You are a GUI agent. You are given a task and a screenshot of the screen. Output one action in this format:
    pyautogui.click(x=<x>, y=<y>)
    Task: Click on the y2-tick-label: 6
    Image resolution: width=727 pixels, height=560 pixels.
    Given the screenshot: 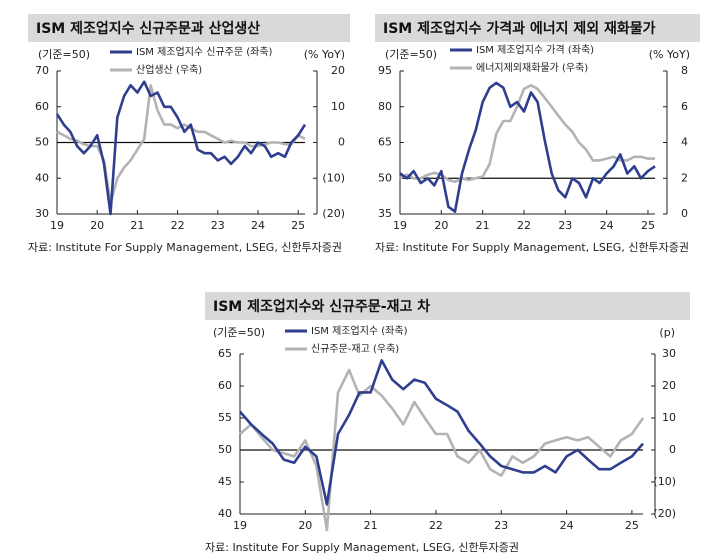 What is the action you would take?
    pyautogui.click(x=684, y=106)
    